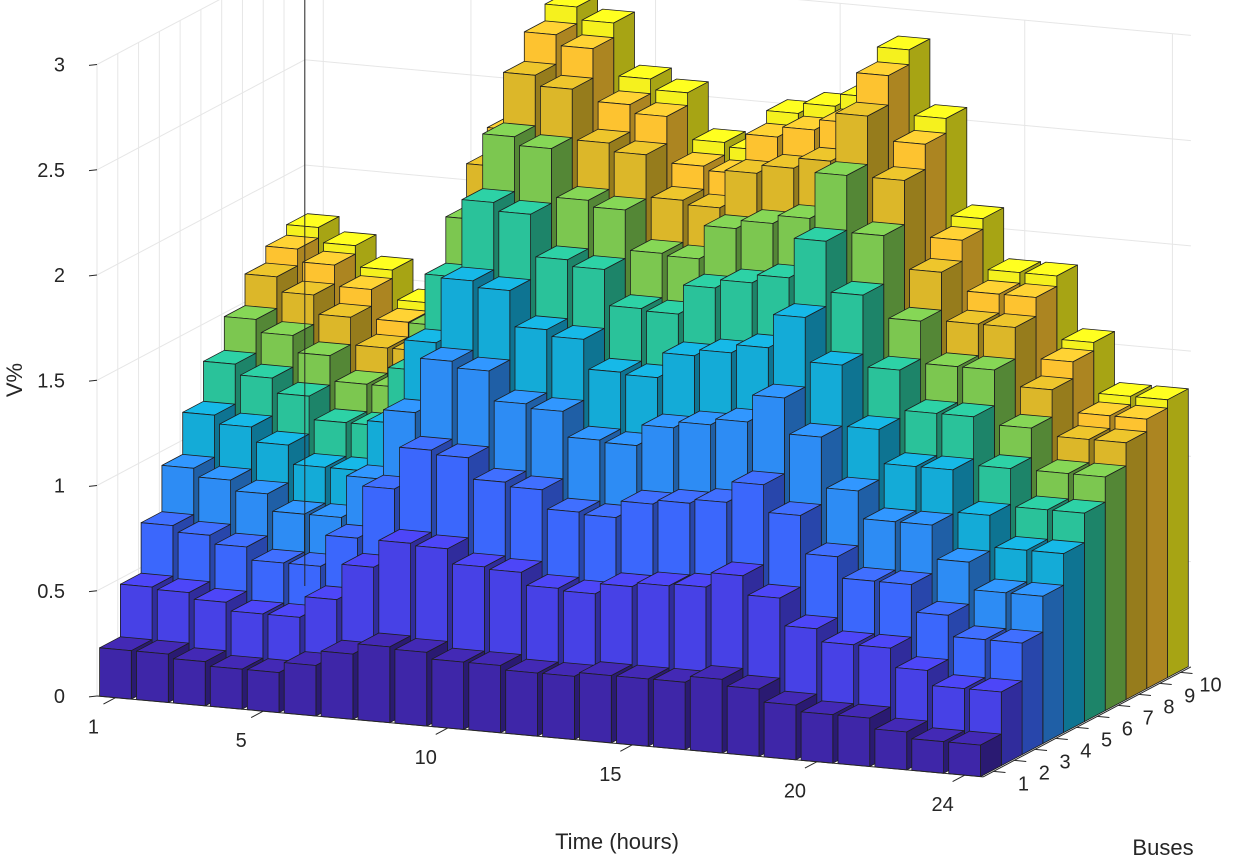 The width and height of the screenshot is (1246, 858). What do you see at coordinates (643, 32) in the screenshot?
I see `z-gridline` at bounding box center [643, 32].